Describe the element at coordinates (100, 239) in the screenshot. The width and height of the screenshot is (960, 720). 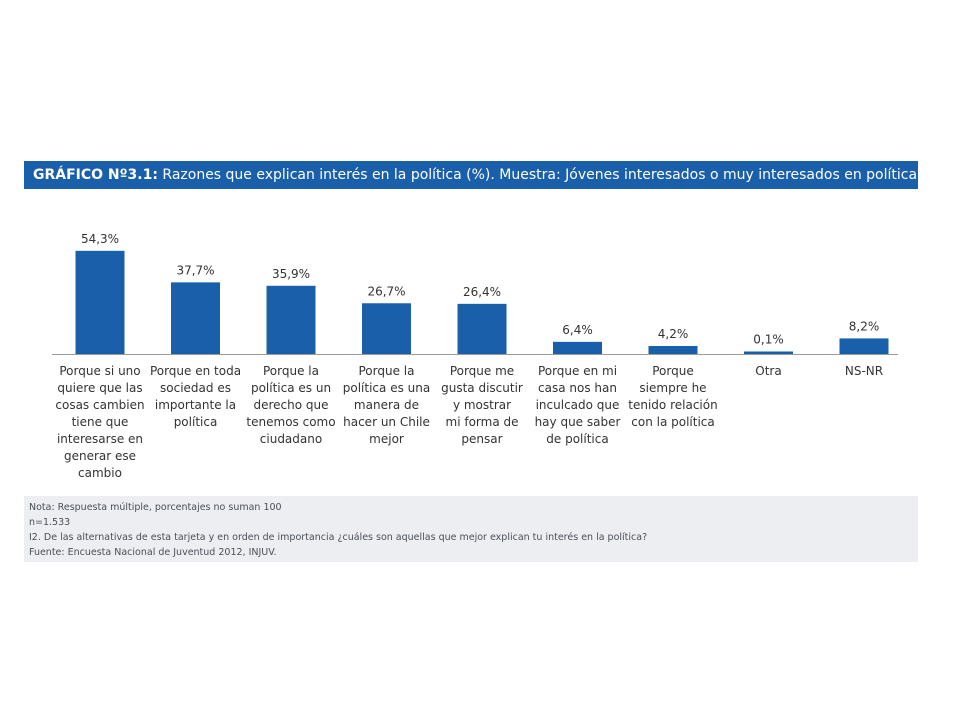
I see `bar-value-label: 54,3%` at that location.